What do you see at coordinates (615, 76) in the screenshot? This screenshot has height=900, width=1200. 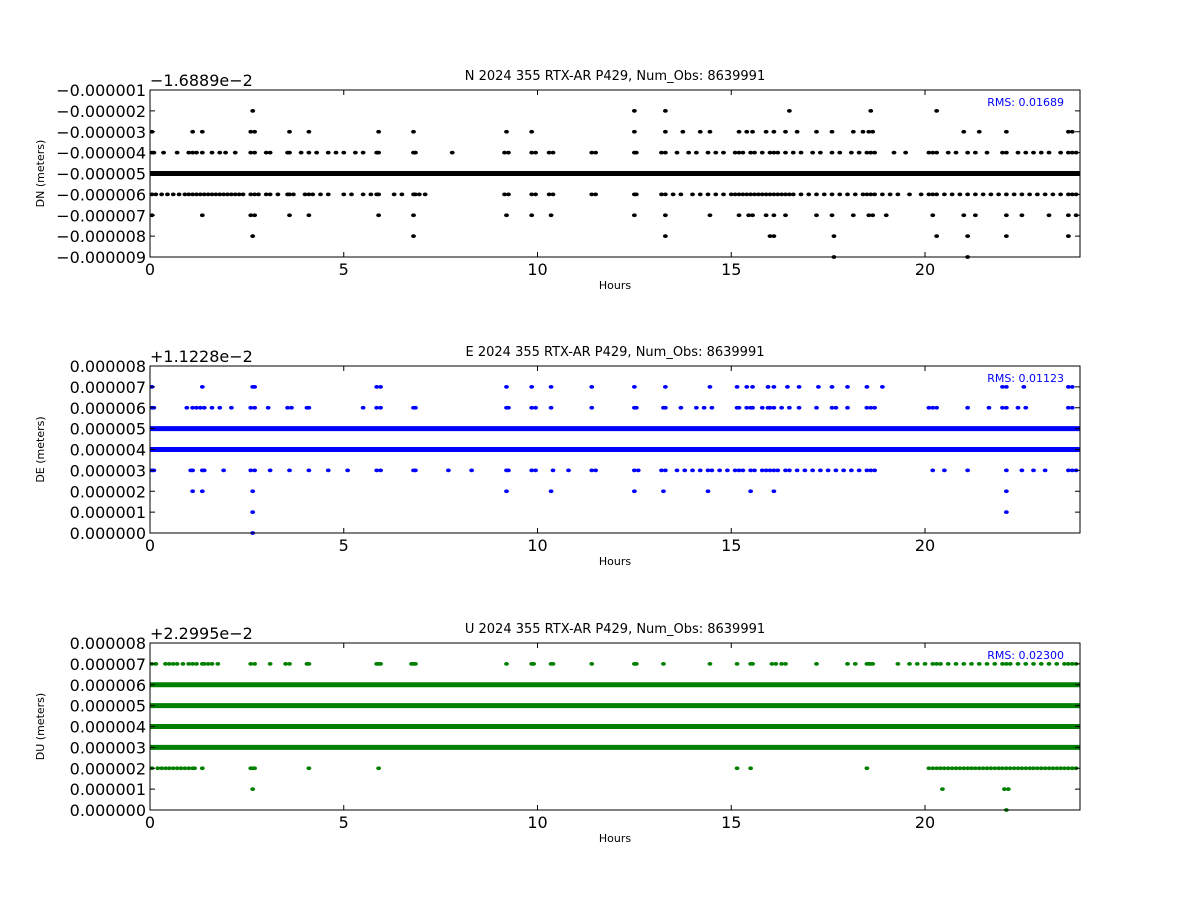 I see `subplot-title: N 2024 355 RTX-AR P429, Num_Obs: 8639991` at bounding box center [615, 76].